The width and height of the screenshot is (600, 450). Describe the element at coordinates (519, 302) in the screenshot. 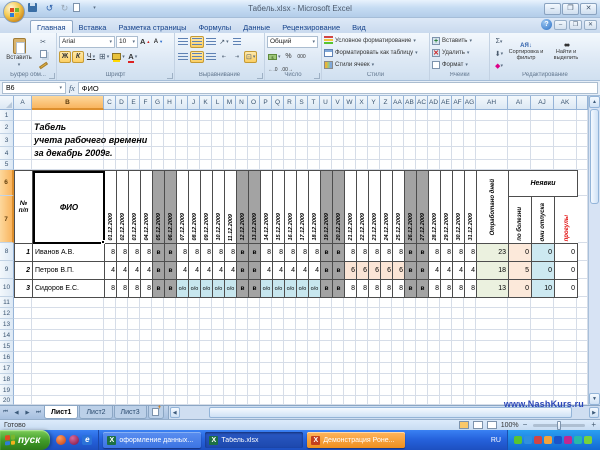

I see `cell-AI11` at that location.